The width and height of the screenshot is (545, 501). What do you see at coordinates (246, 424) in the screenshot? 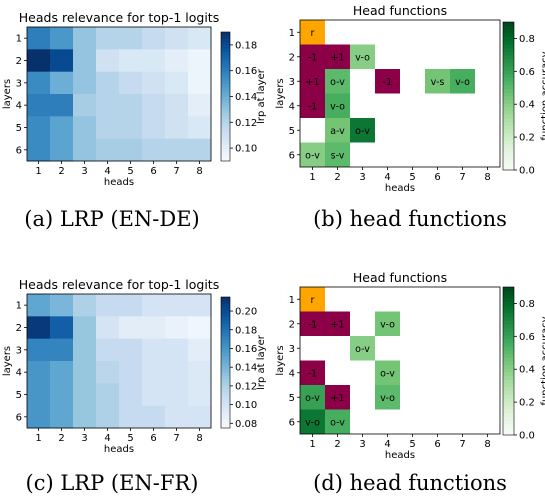
I see `colorbar-tick-label: 0.08` at bounding box center [246, 424].